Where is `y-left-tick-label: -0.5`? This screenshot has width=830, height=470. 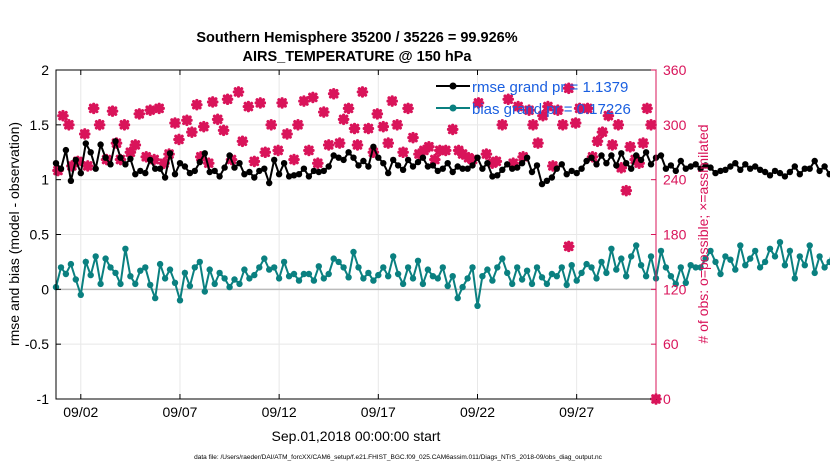 y-left-tick-label: -0.5 is located at coordinates (37, 344).